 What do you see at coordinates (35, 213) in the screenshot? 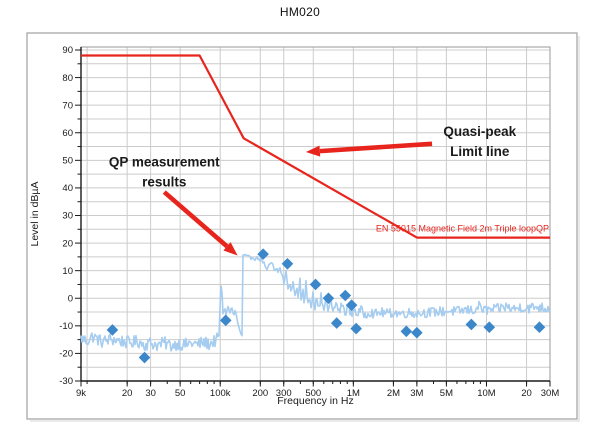
I see `y-axis-title: Level in dBµA` at bounding box center [35, 213].